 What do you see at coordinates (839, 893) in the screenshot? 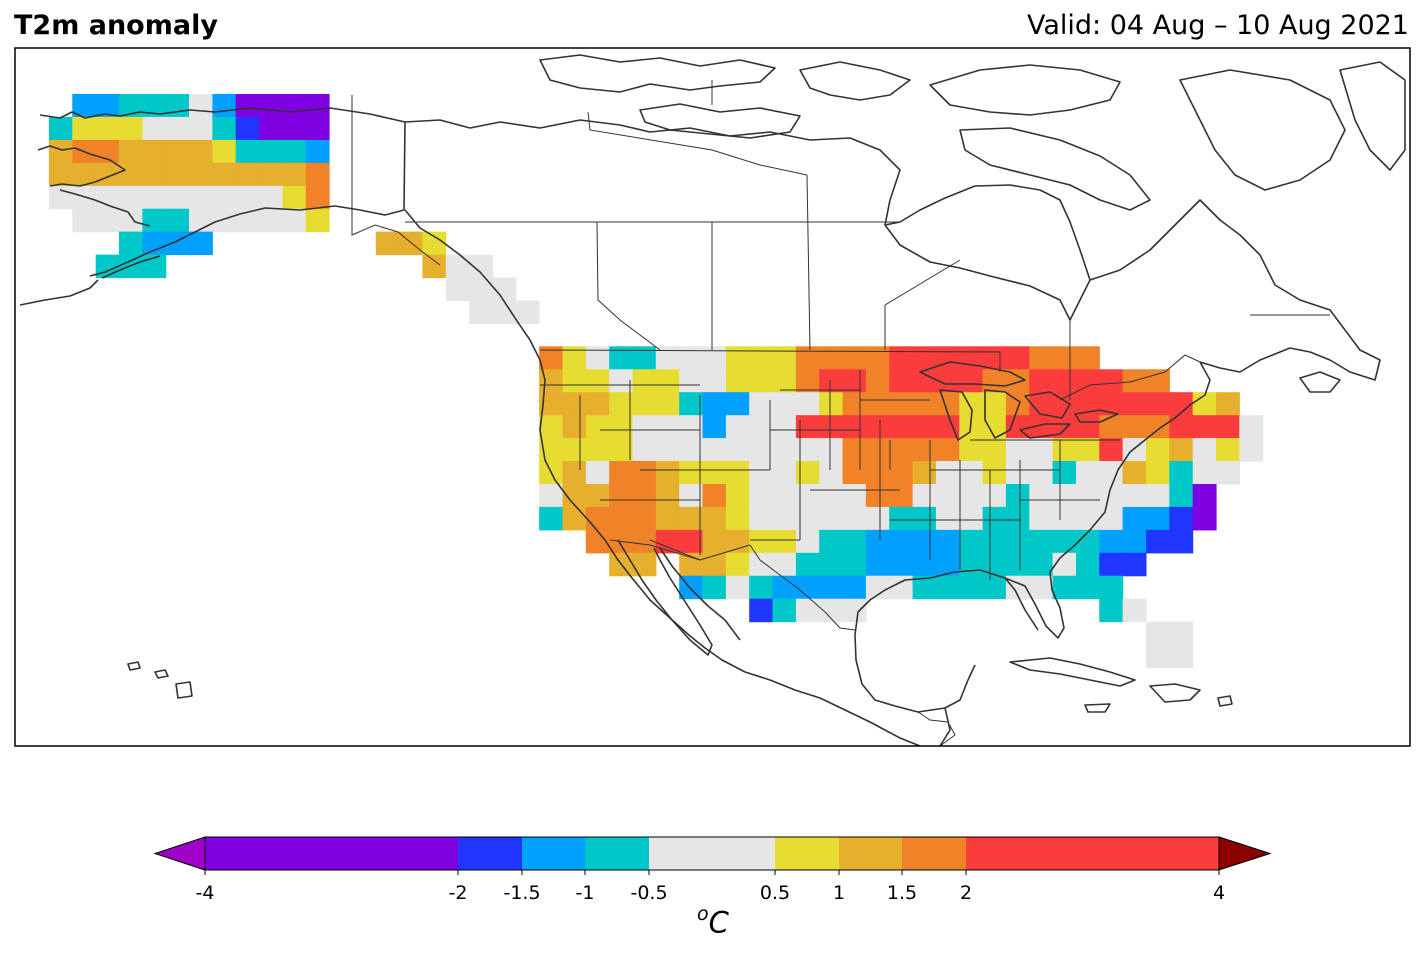
I see `colorbar-tick-label: 1` at bounding box center [839, 893].